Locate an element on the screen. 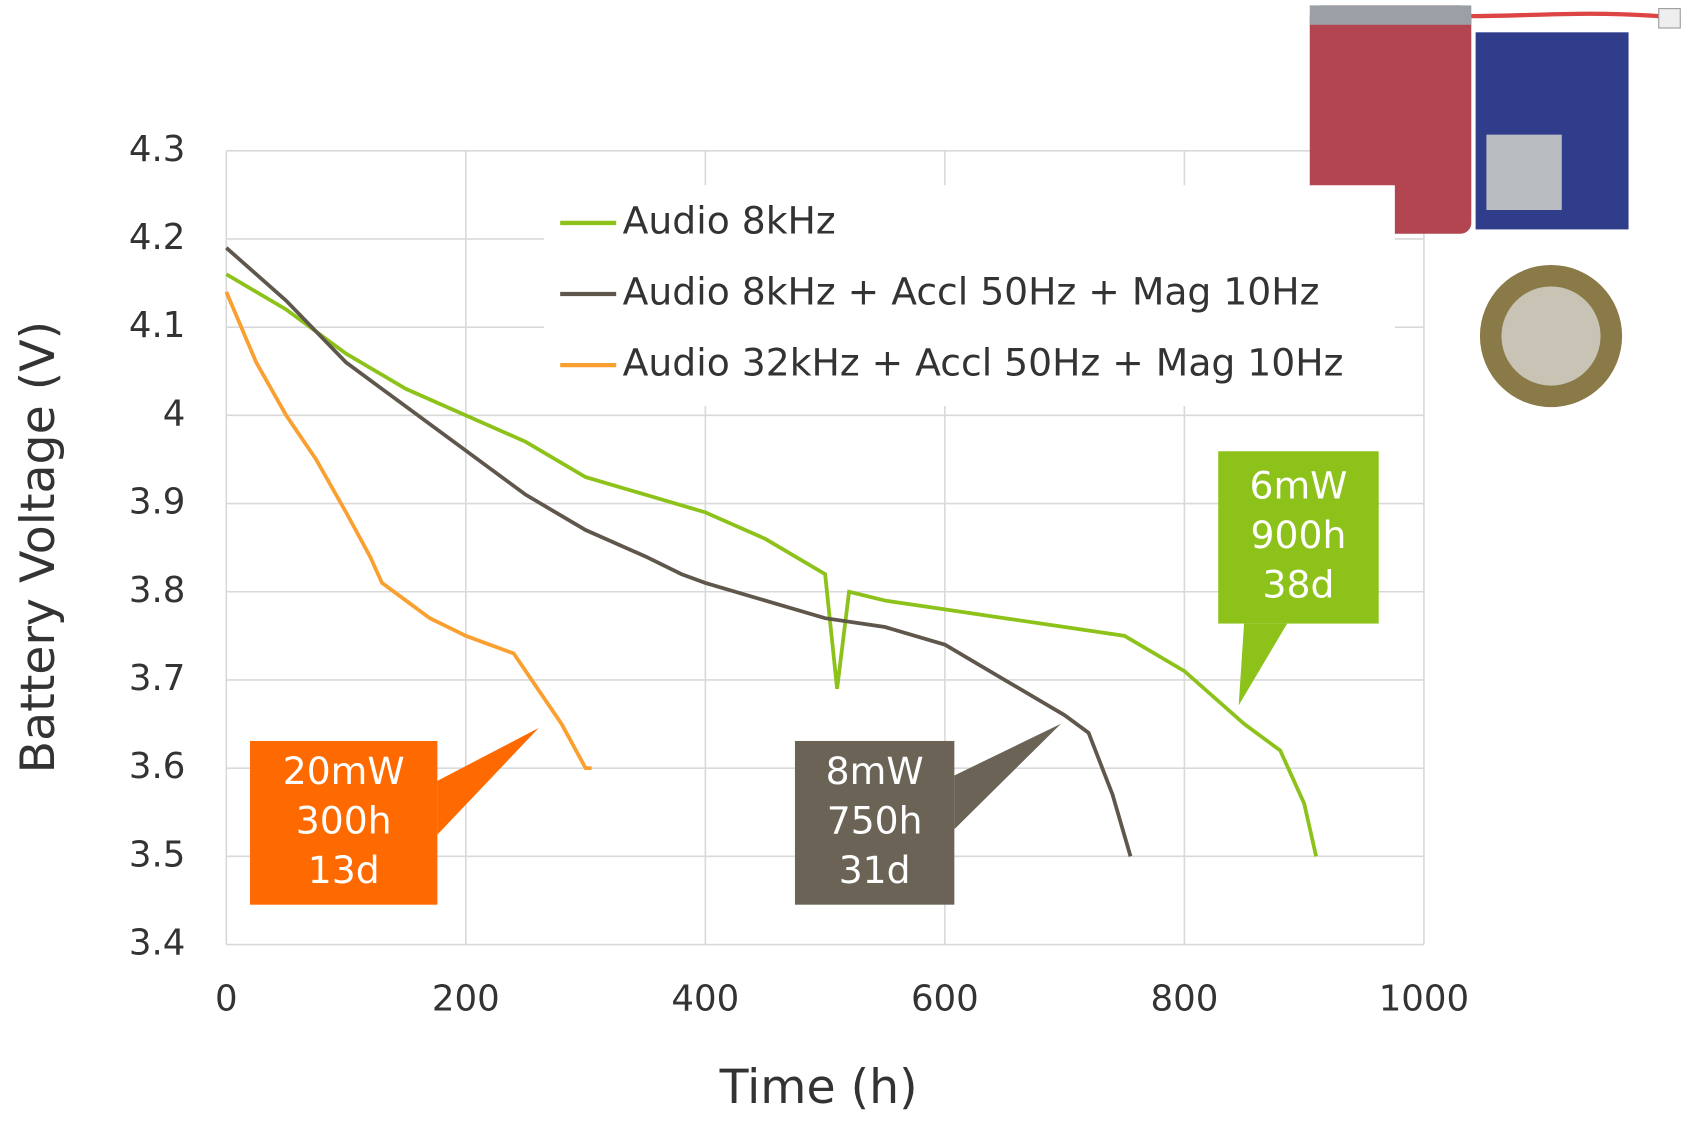 This screenshot has width=1689, height=1123. callout-text: 750h is located at coordinates (875, 820).